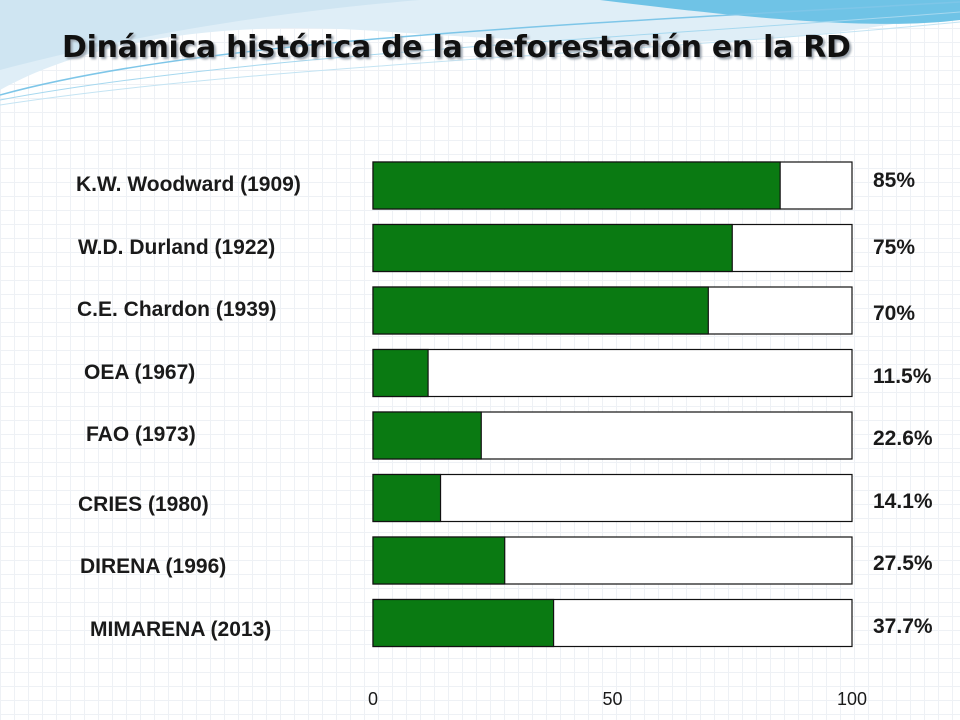 Image resolution: width=960 pixels, height=720 pixels. What do you see at coordinates (141, 434) in the screenshot?
I see `category-label: FAO (1973)` at bounding box center [141, 434].